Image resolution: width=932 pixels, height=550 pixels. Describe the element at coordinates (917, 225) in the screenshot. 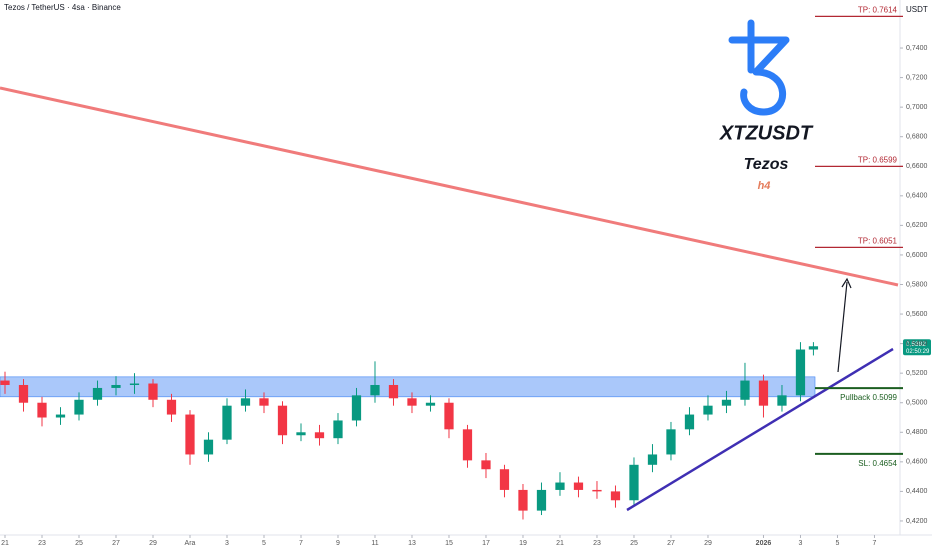

I see `y-tick-label: 0,6200` at that location.